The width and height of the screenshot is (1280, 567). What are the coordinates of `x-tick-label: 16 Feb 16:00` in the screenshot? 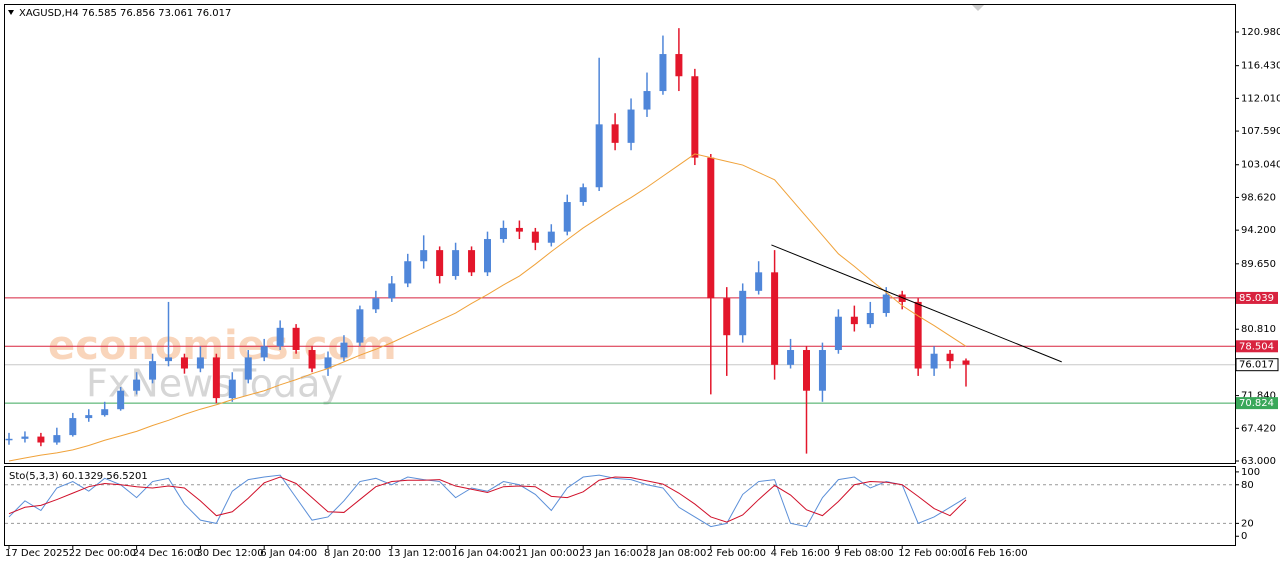 It's located at (995, 553).